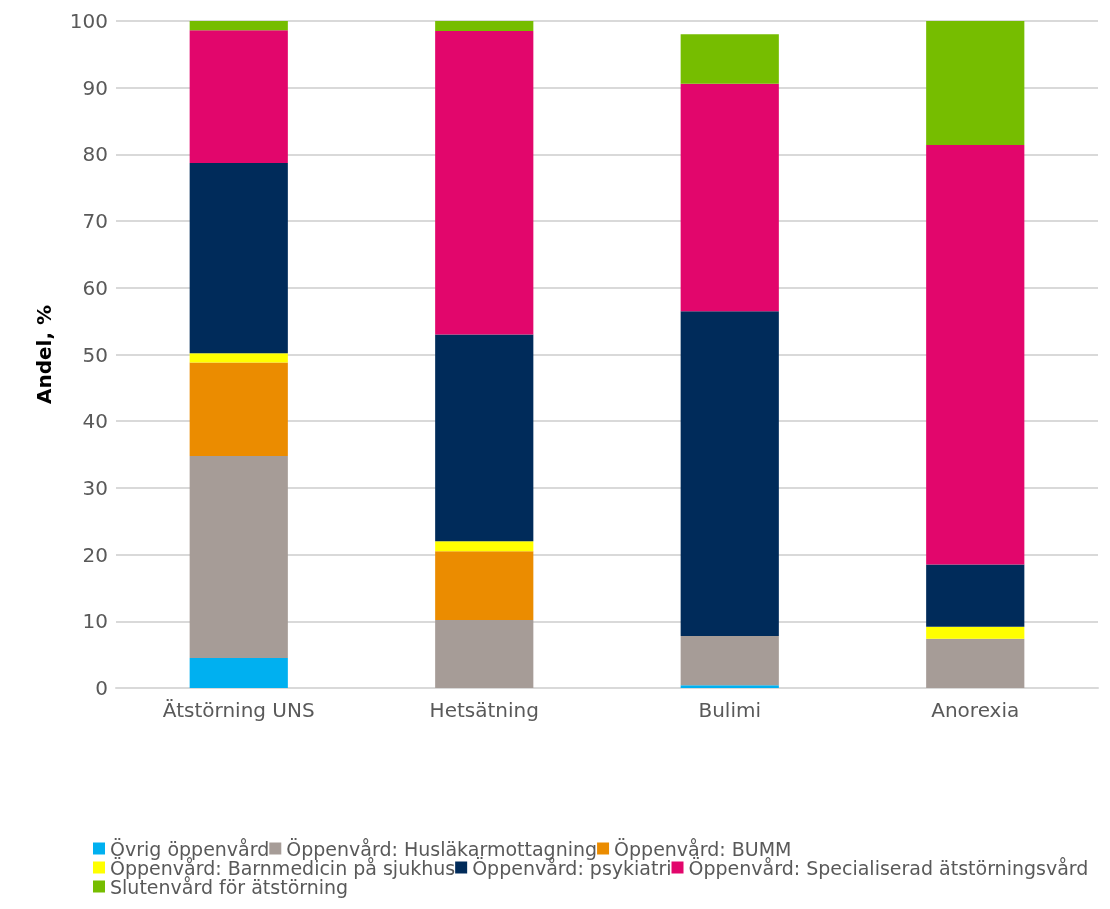 The image size is (1110, 909). I want to click on y-tick-label: 30, so click(95, 487).